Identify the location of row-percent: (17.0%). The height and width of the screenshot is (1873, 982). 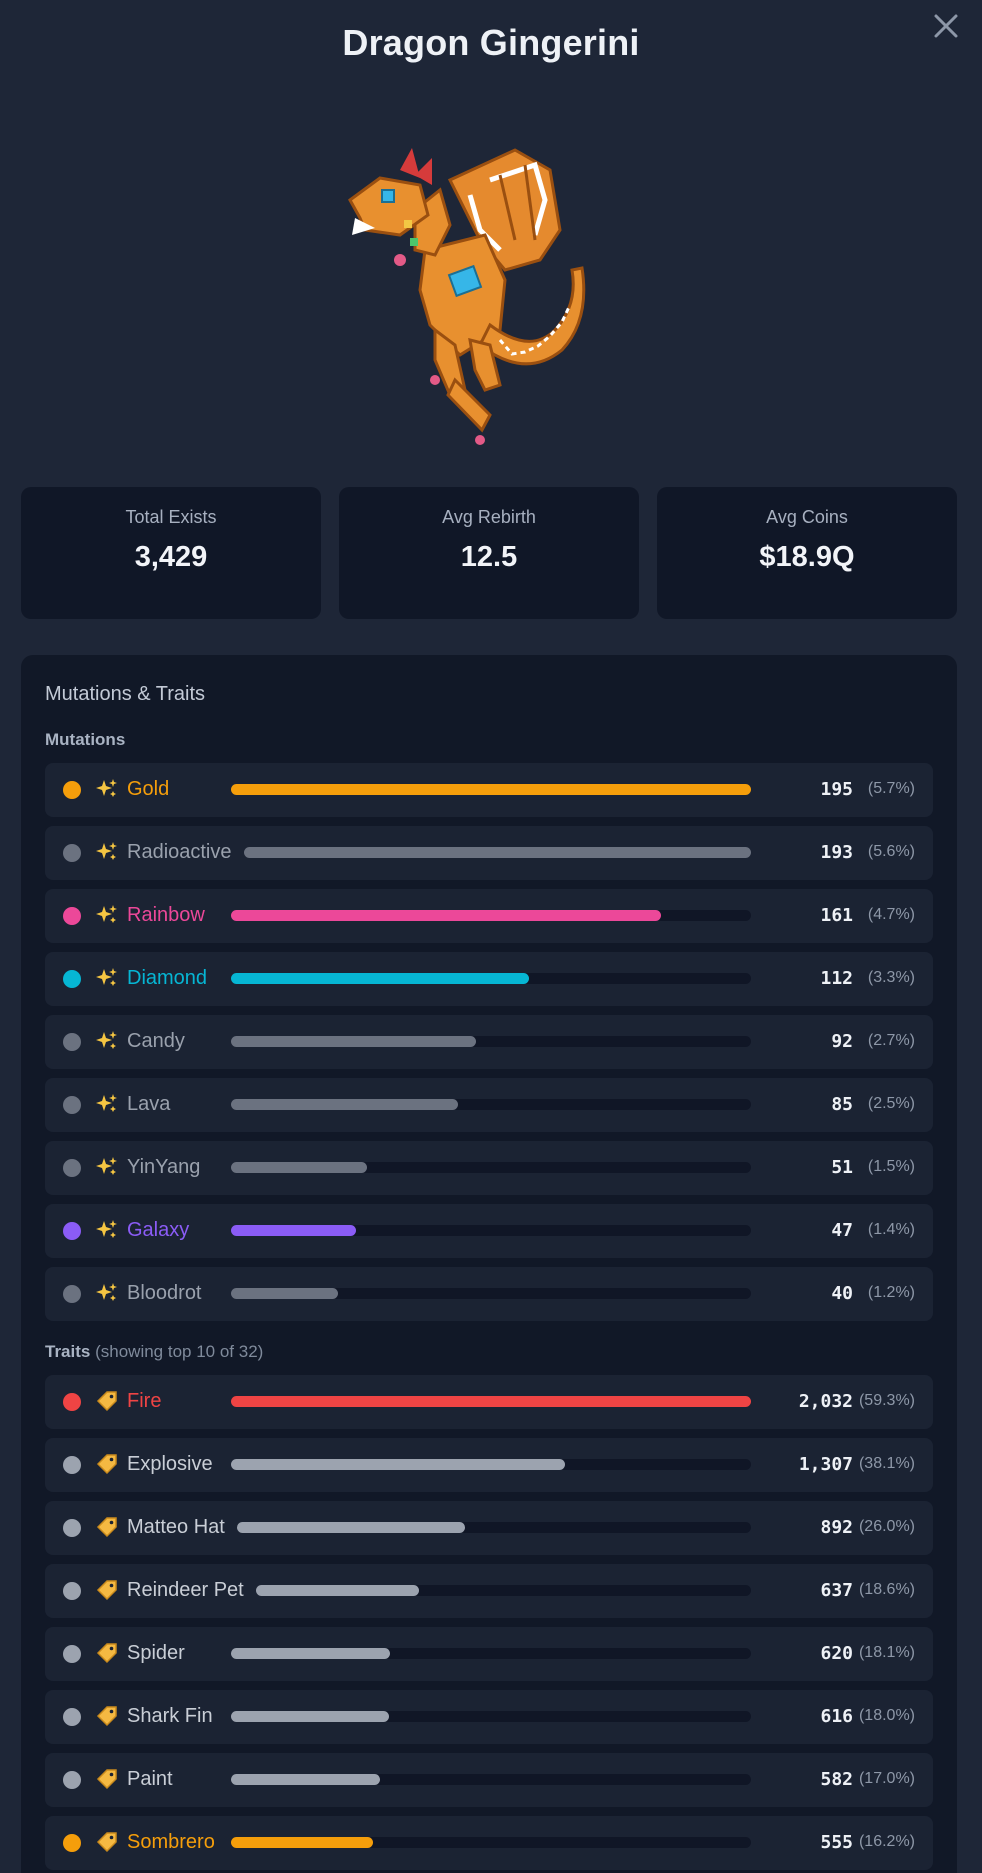
(886, 1778).